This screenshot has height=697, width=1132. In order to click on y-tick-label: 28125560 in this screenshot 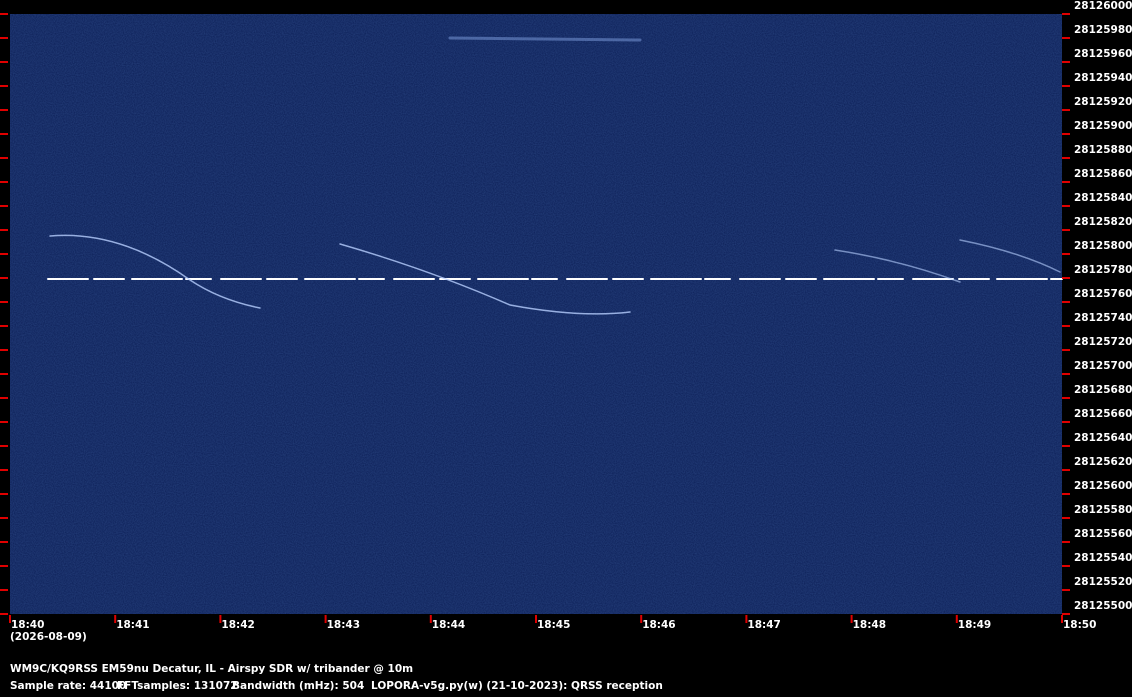, I will do `click(1103, 534)`.